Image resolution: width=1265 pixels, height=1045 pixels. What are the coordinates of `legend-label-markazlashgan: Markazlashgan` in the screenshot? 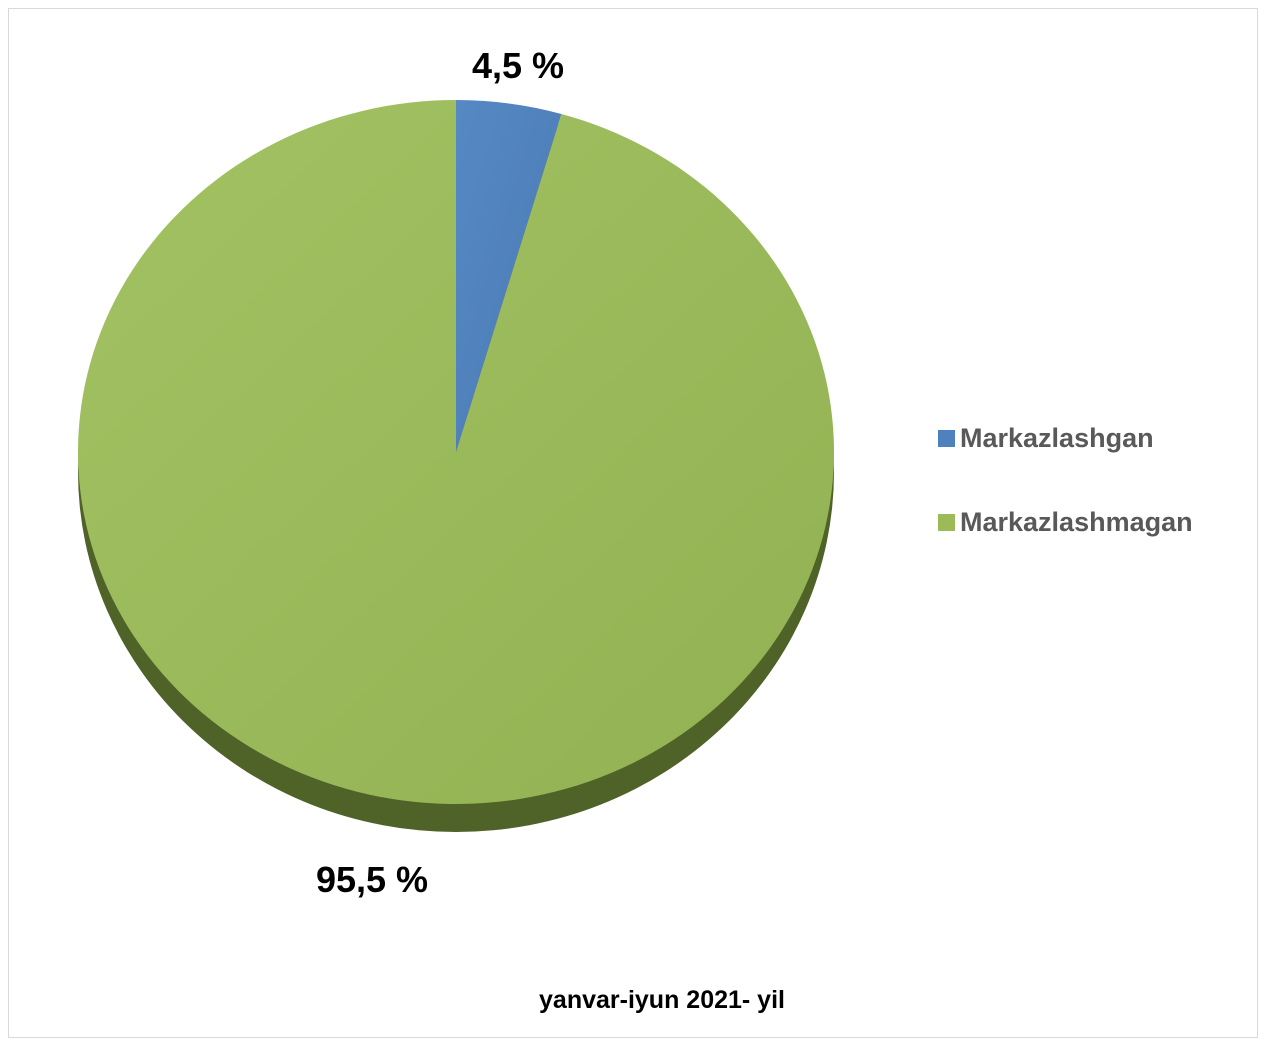 It's located at (1057, 438).